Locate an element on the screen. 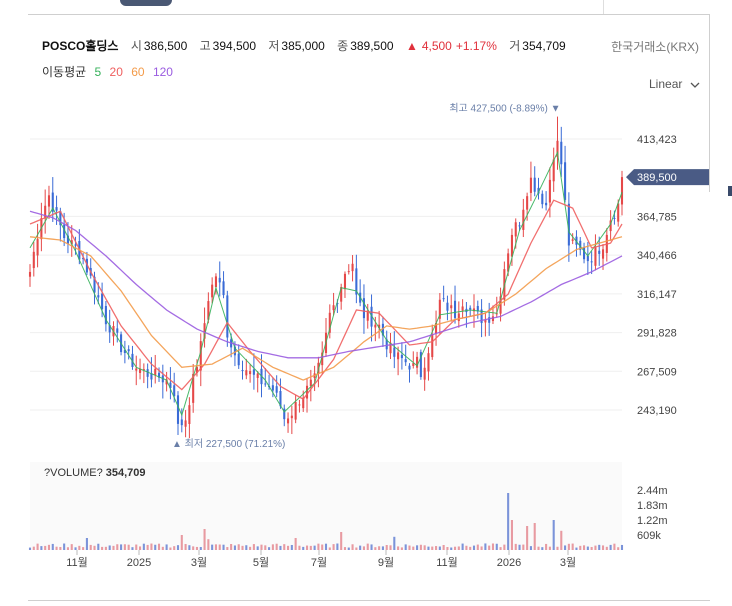  volume-tick-label: 2.44m is located at coordinates (652, 491).